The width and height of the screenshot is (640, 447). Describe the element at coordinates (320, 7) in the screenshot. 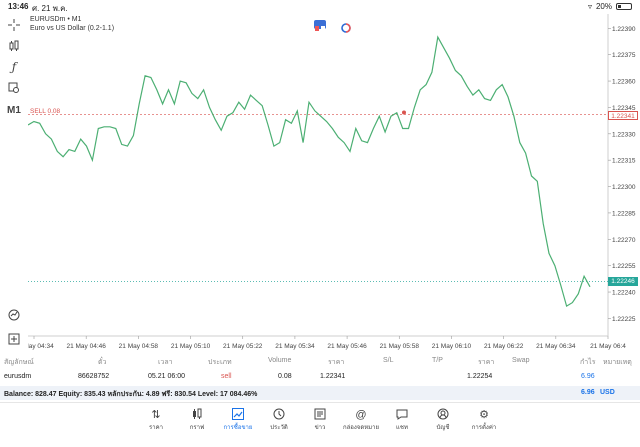

I see `status-bar: 13:46 ศ. 21 พ.ค. ▿ 20%` at that location.